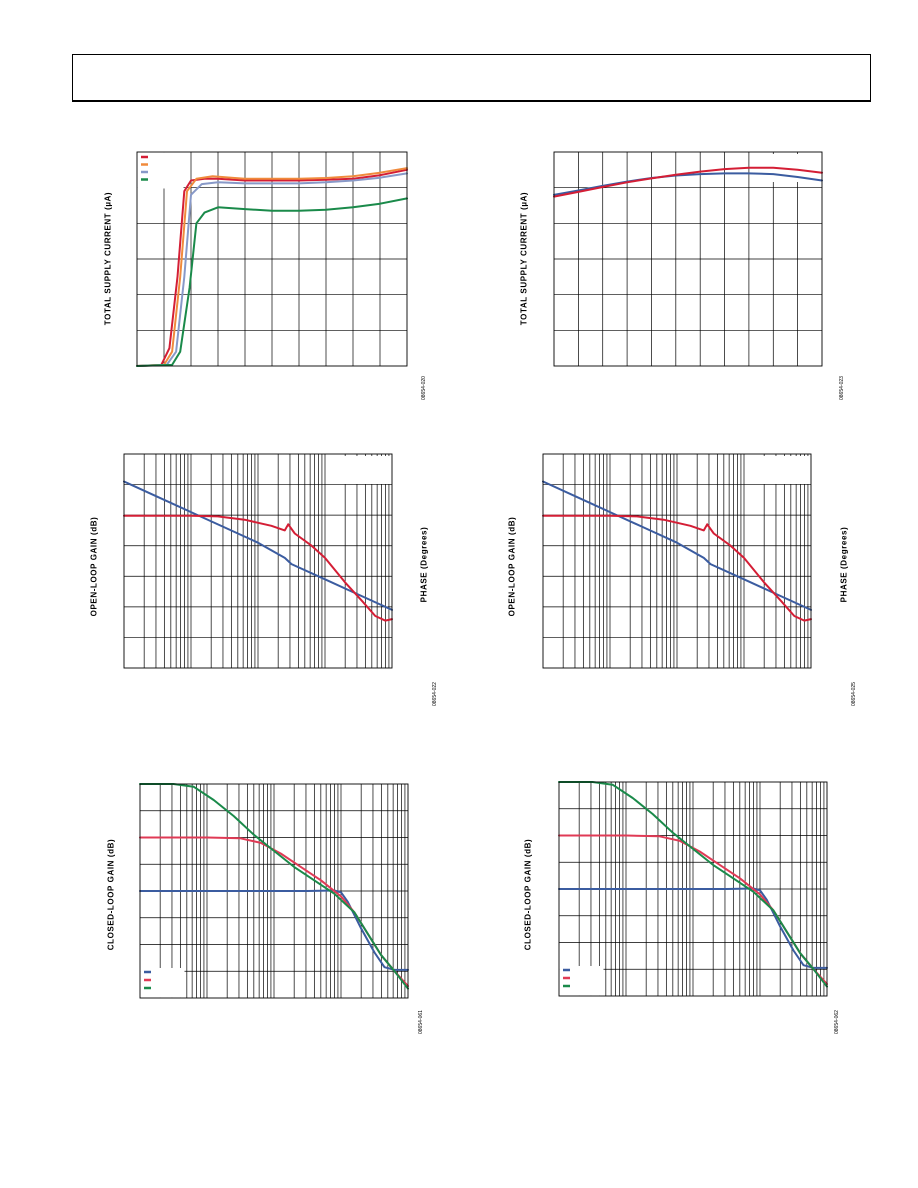 This screenshot has width=918, height=1188. Describe the element at coordinates (842, 388) in the screenshot. I see `figure-id: 08654-023` at that location.